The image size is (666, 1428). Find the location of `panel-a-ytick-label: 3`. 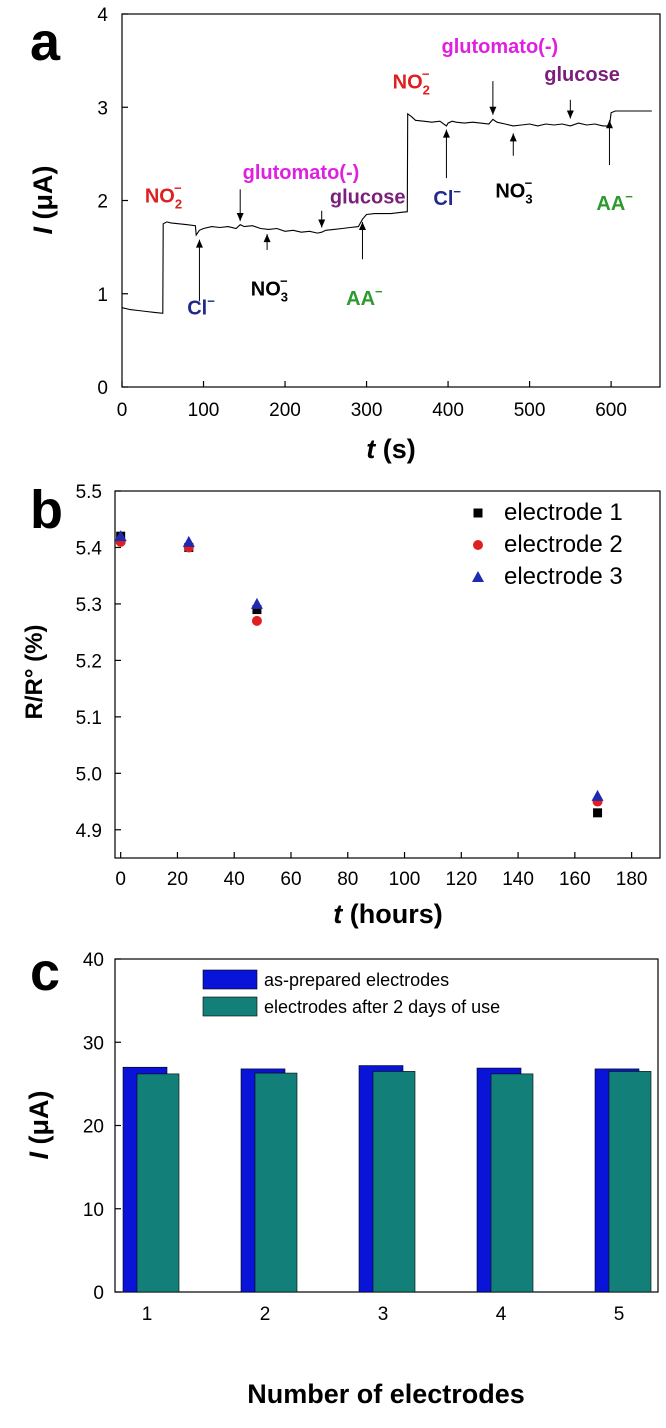

panel-a-ytick-label: 3 is located at coordinates (102, 108).